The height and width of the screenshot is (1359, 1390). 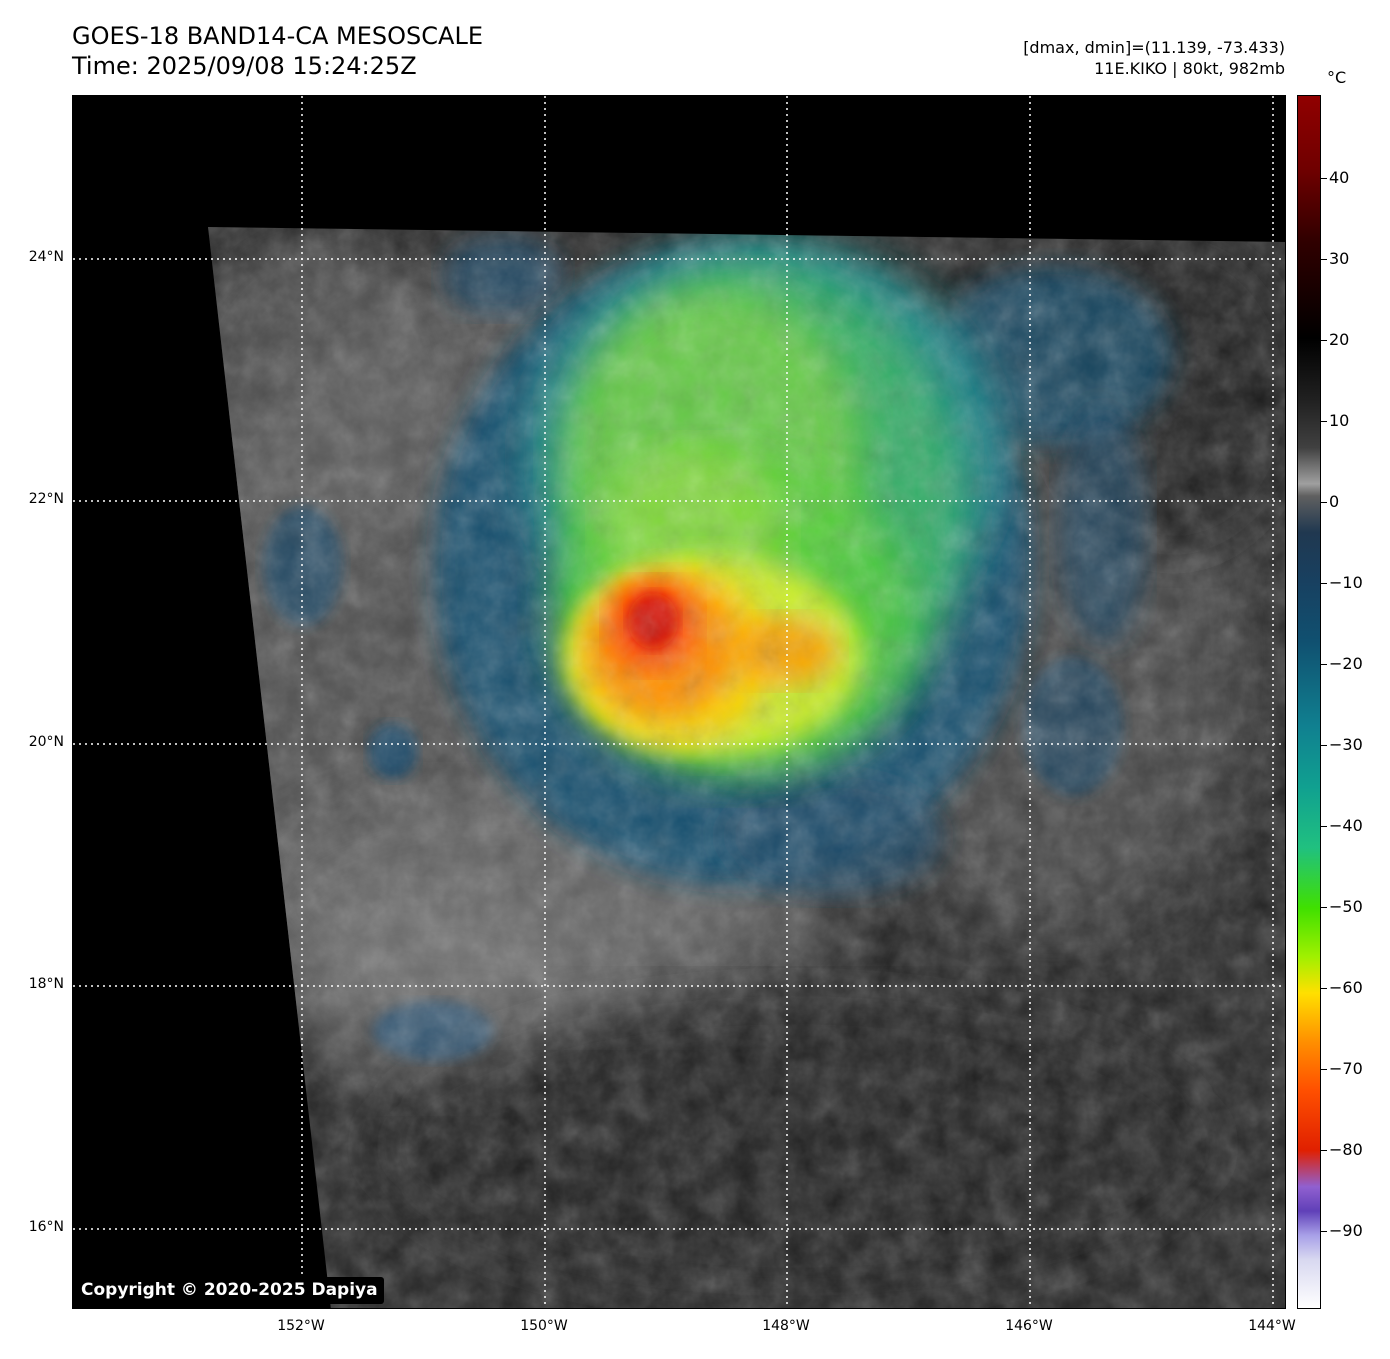 What do you see at coordinates (46, 1227) in the screenshot?
I see `lat-label-16n: 16°N` at bounding box center [46, 1227].